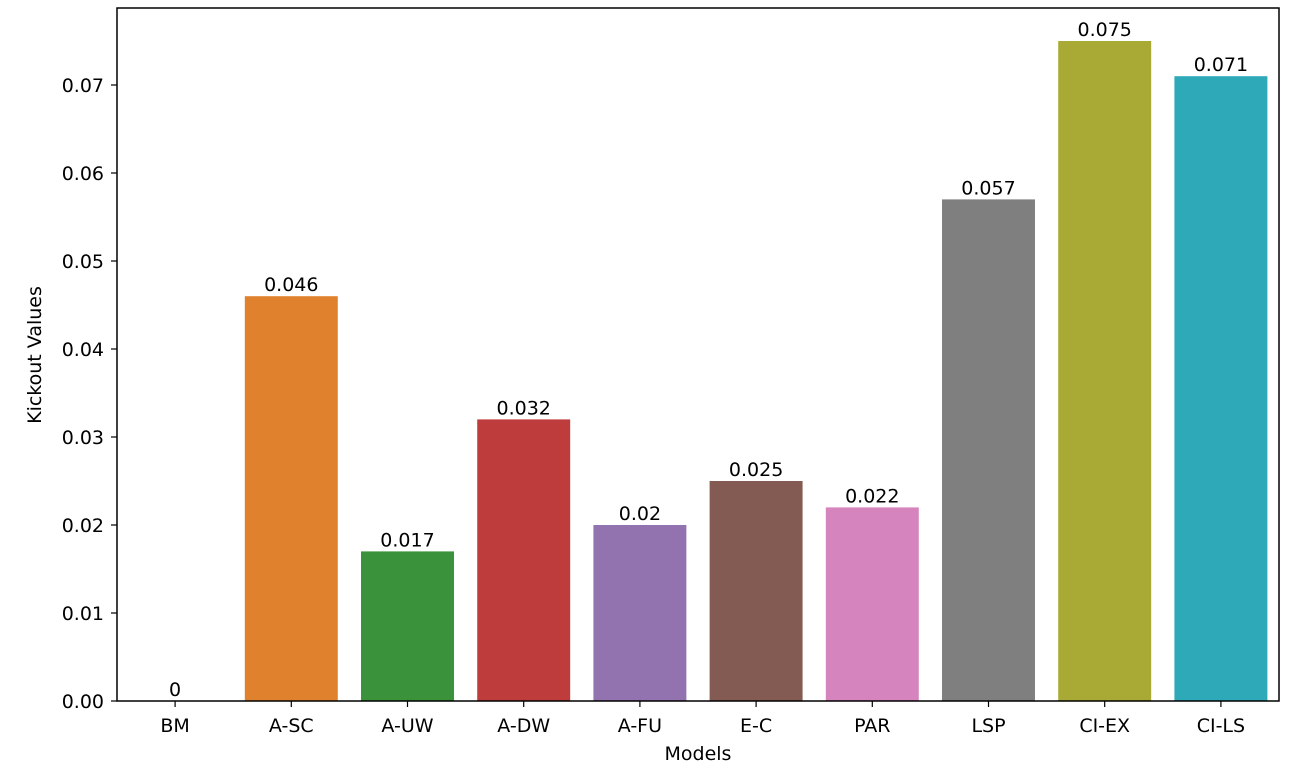 The height and width of the screenshot is (770, 1309). I want to click on y-tick-label: 0.07, so click(83, 86).